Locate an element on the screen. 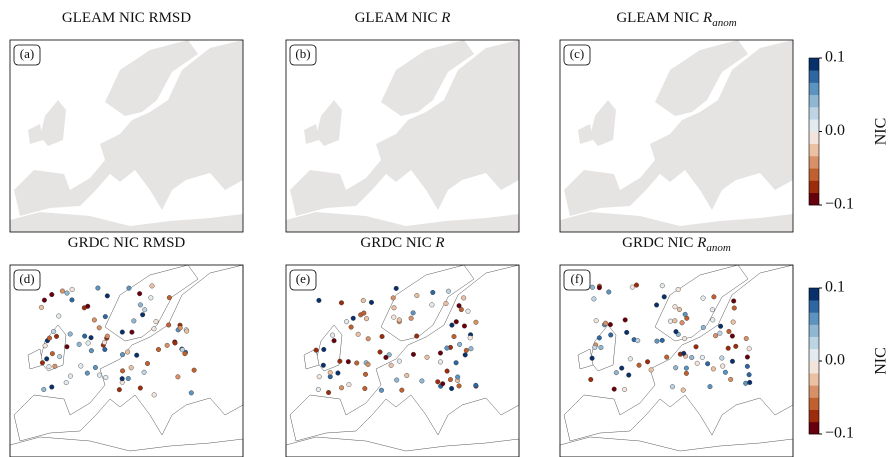 This screenshot has height=457, width=892. panel-title: GLEAM NIC RMSD is located at coordinates (126, 18).